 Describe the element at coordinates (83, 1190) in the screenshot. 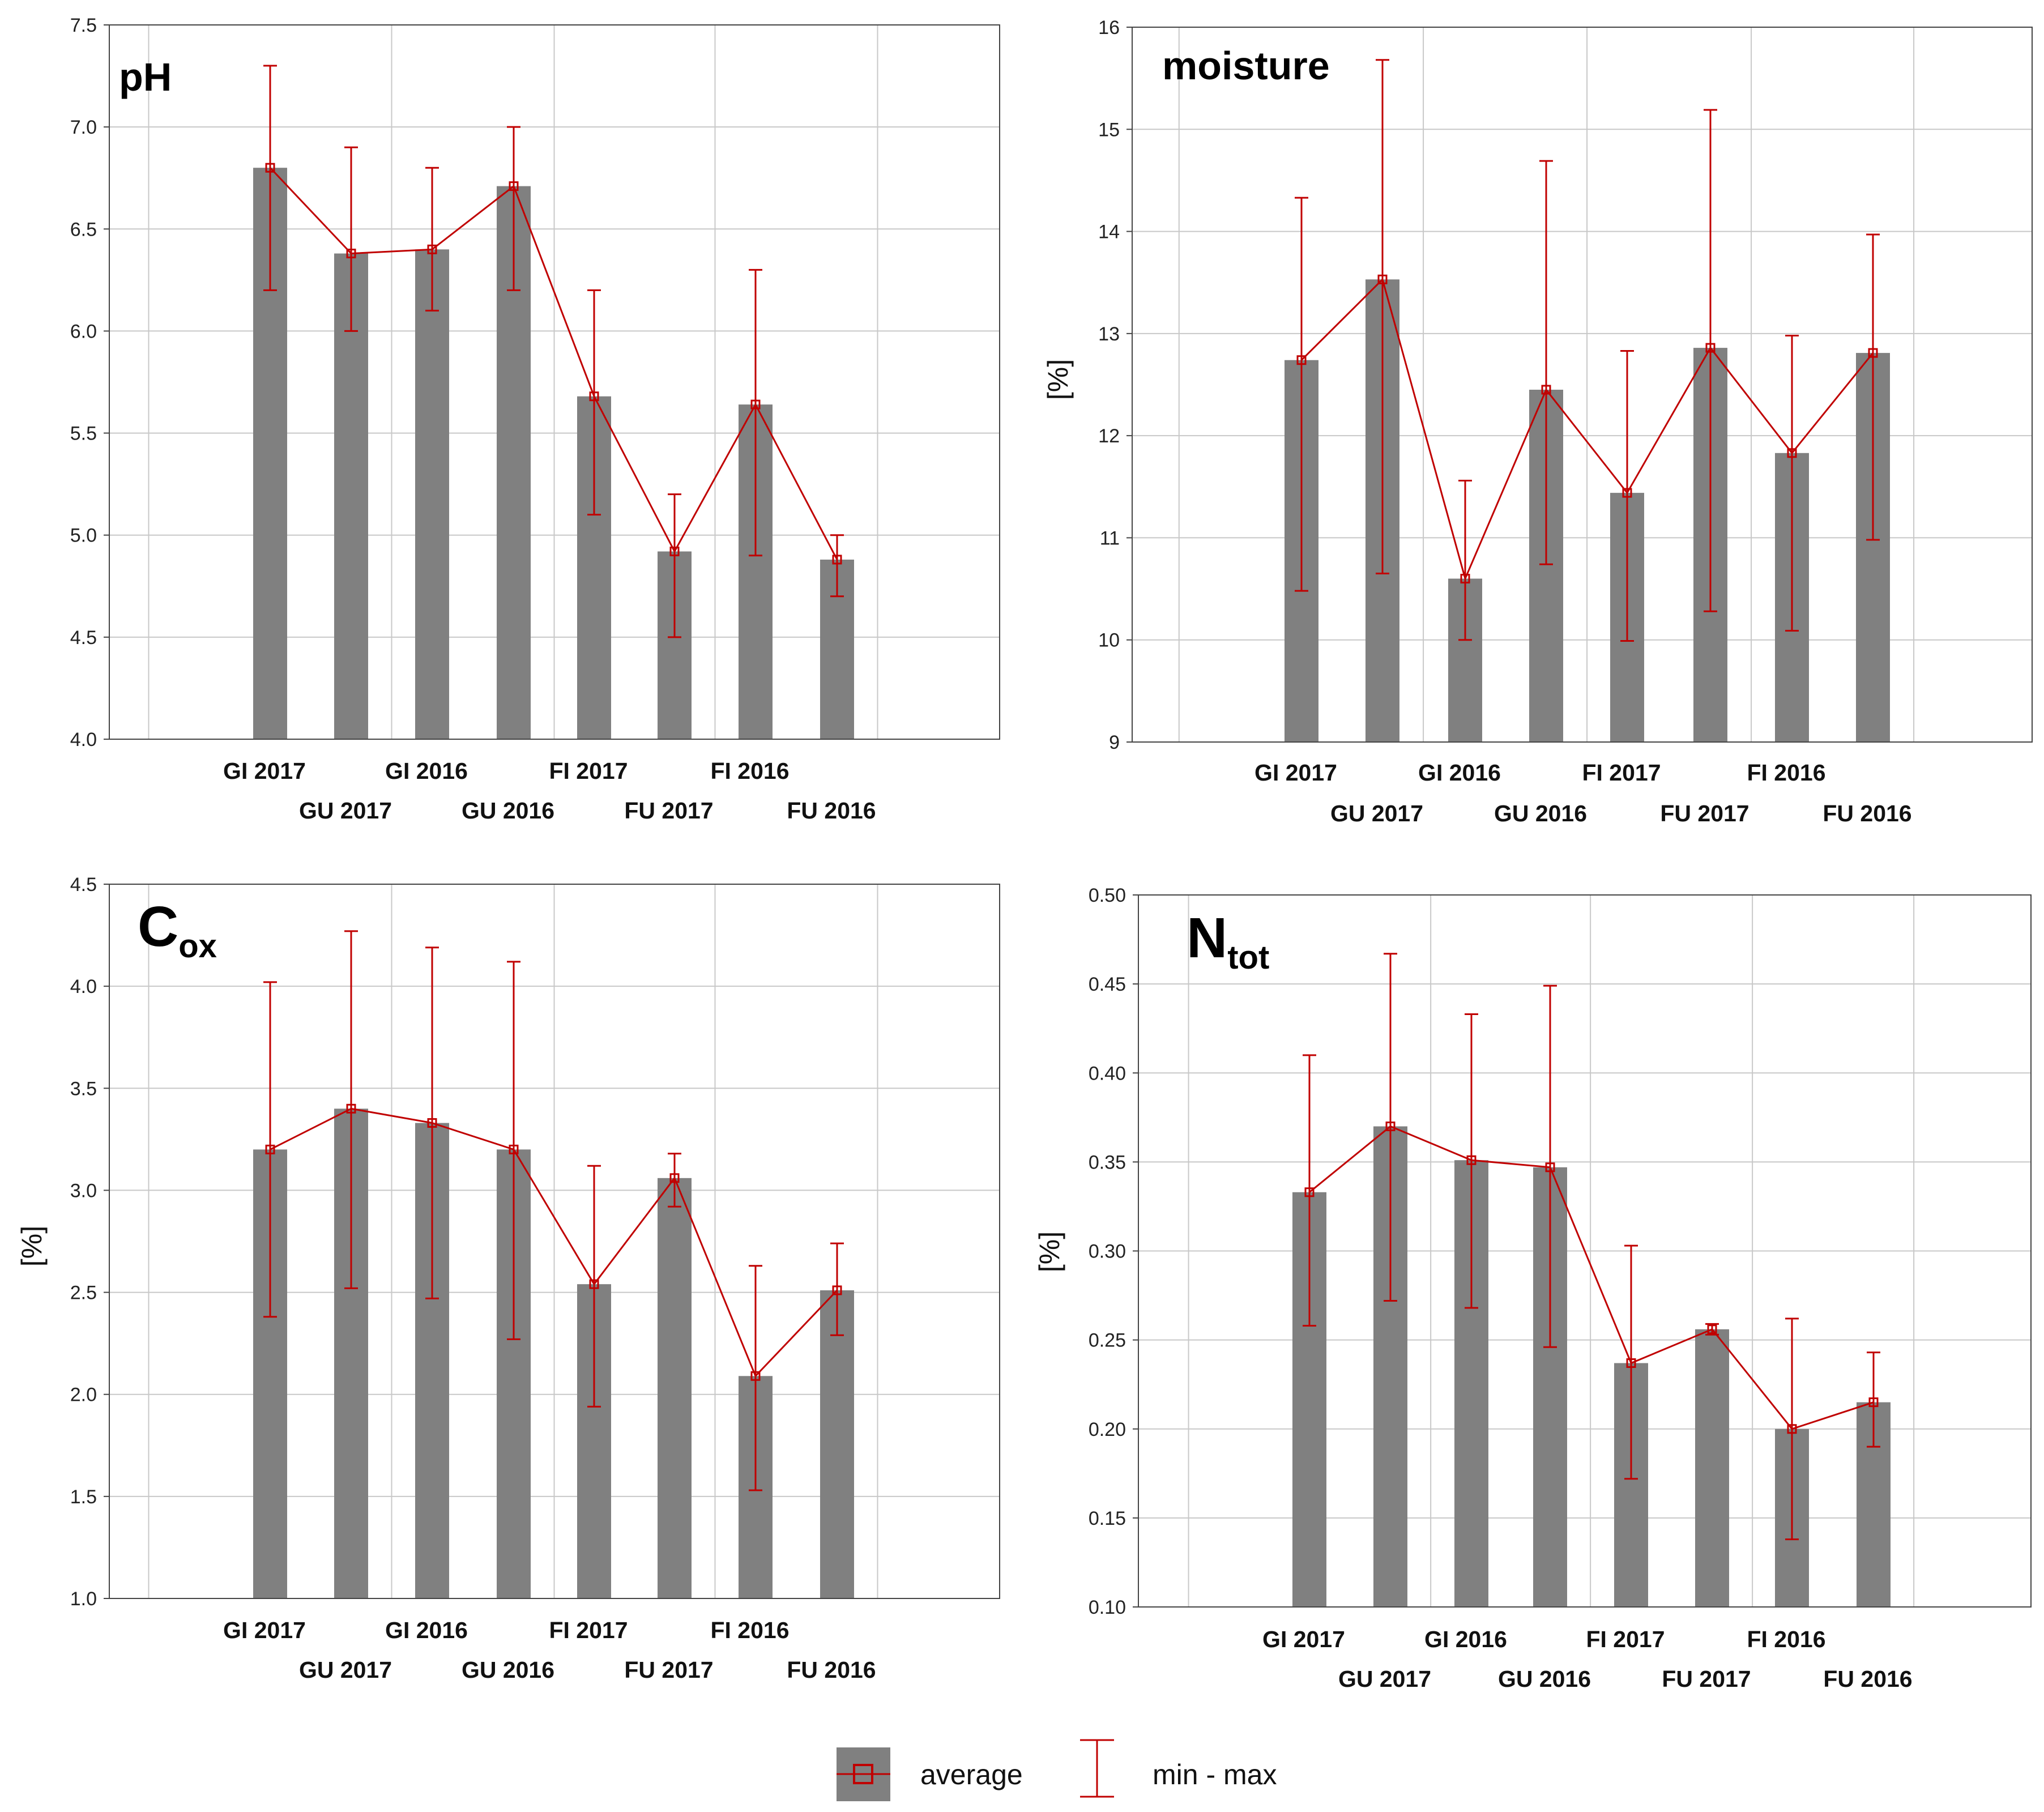

I see `y-tick-label: 3.0` at that location.